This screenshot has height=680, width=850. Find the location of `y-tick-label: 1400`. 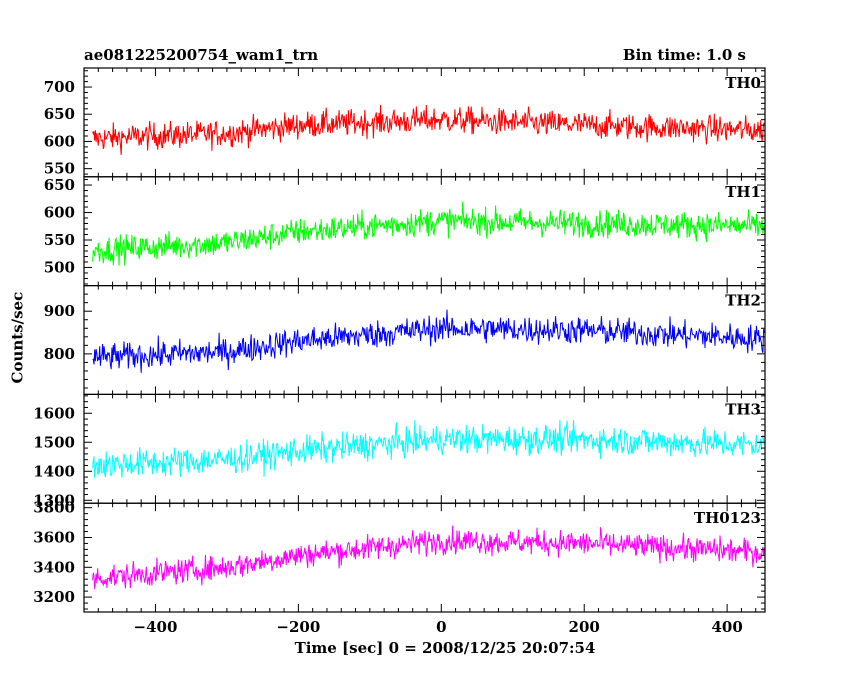

y-tick-label: 1400 is located at coordinates (54, 471).